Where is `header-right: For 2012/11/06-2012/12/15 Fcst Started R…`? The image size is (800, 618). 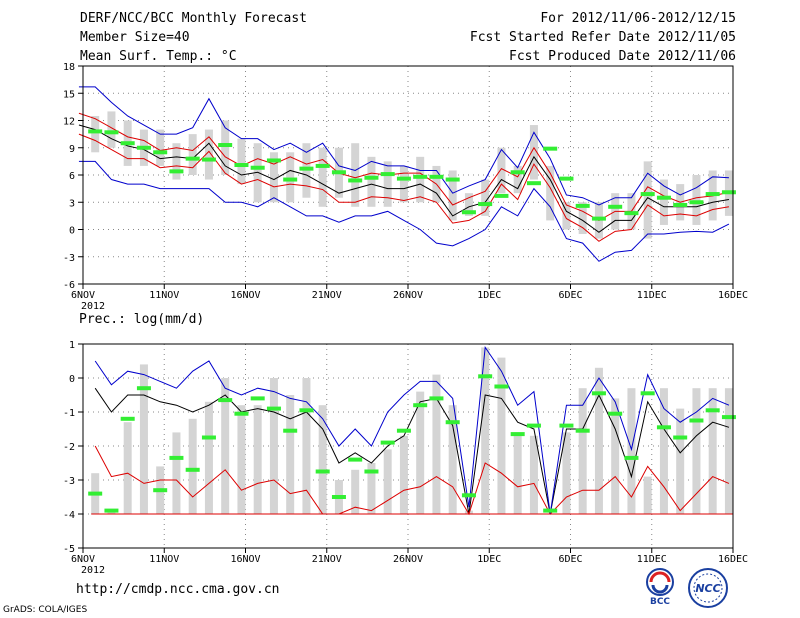 header-right: For 2012/11/06-2012/12/15 Fcst Started R… is located at coordinates (603, 37).